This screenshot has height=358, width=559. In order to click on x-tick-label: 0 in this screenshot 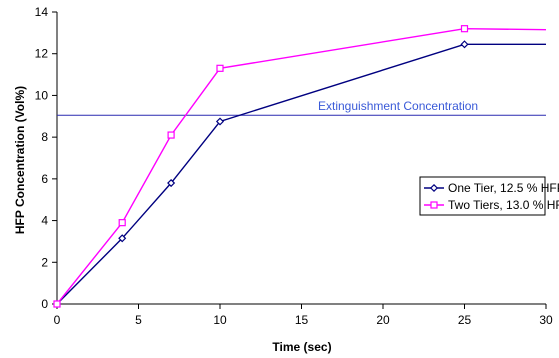, I will do `click(57, 320)`.